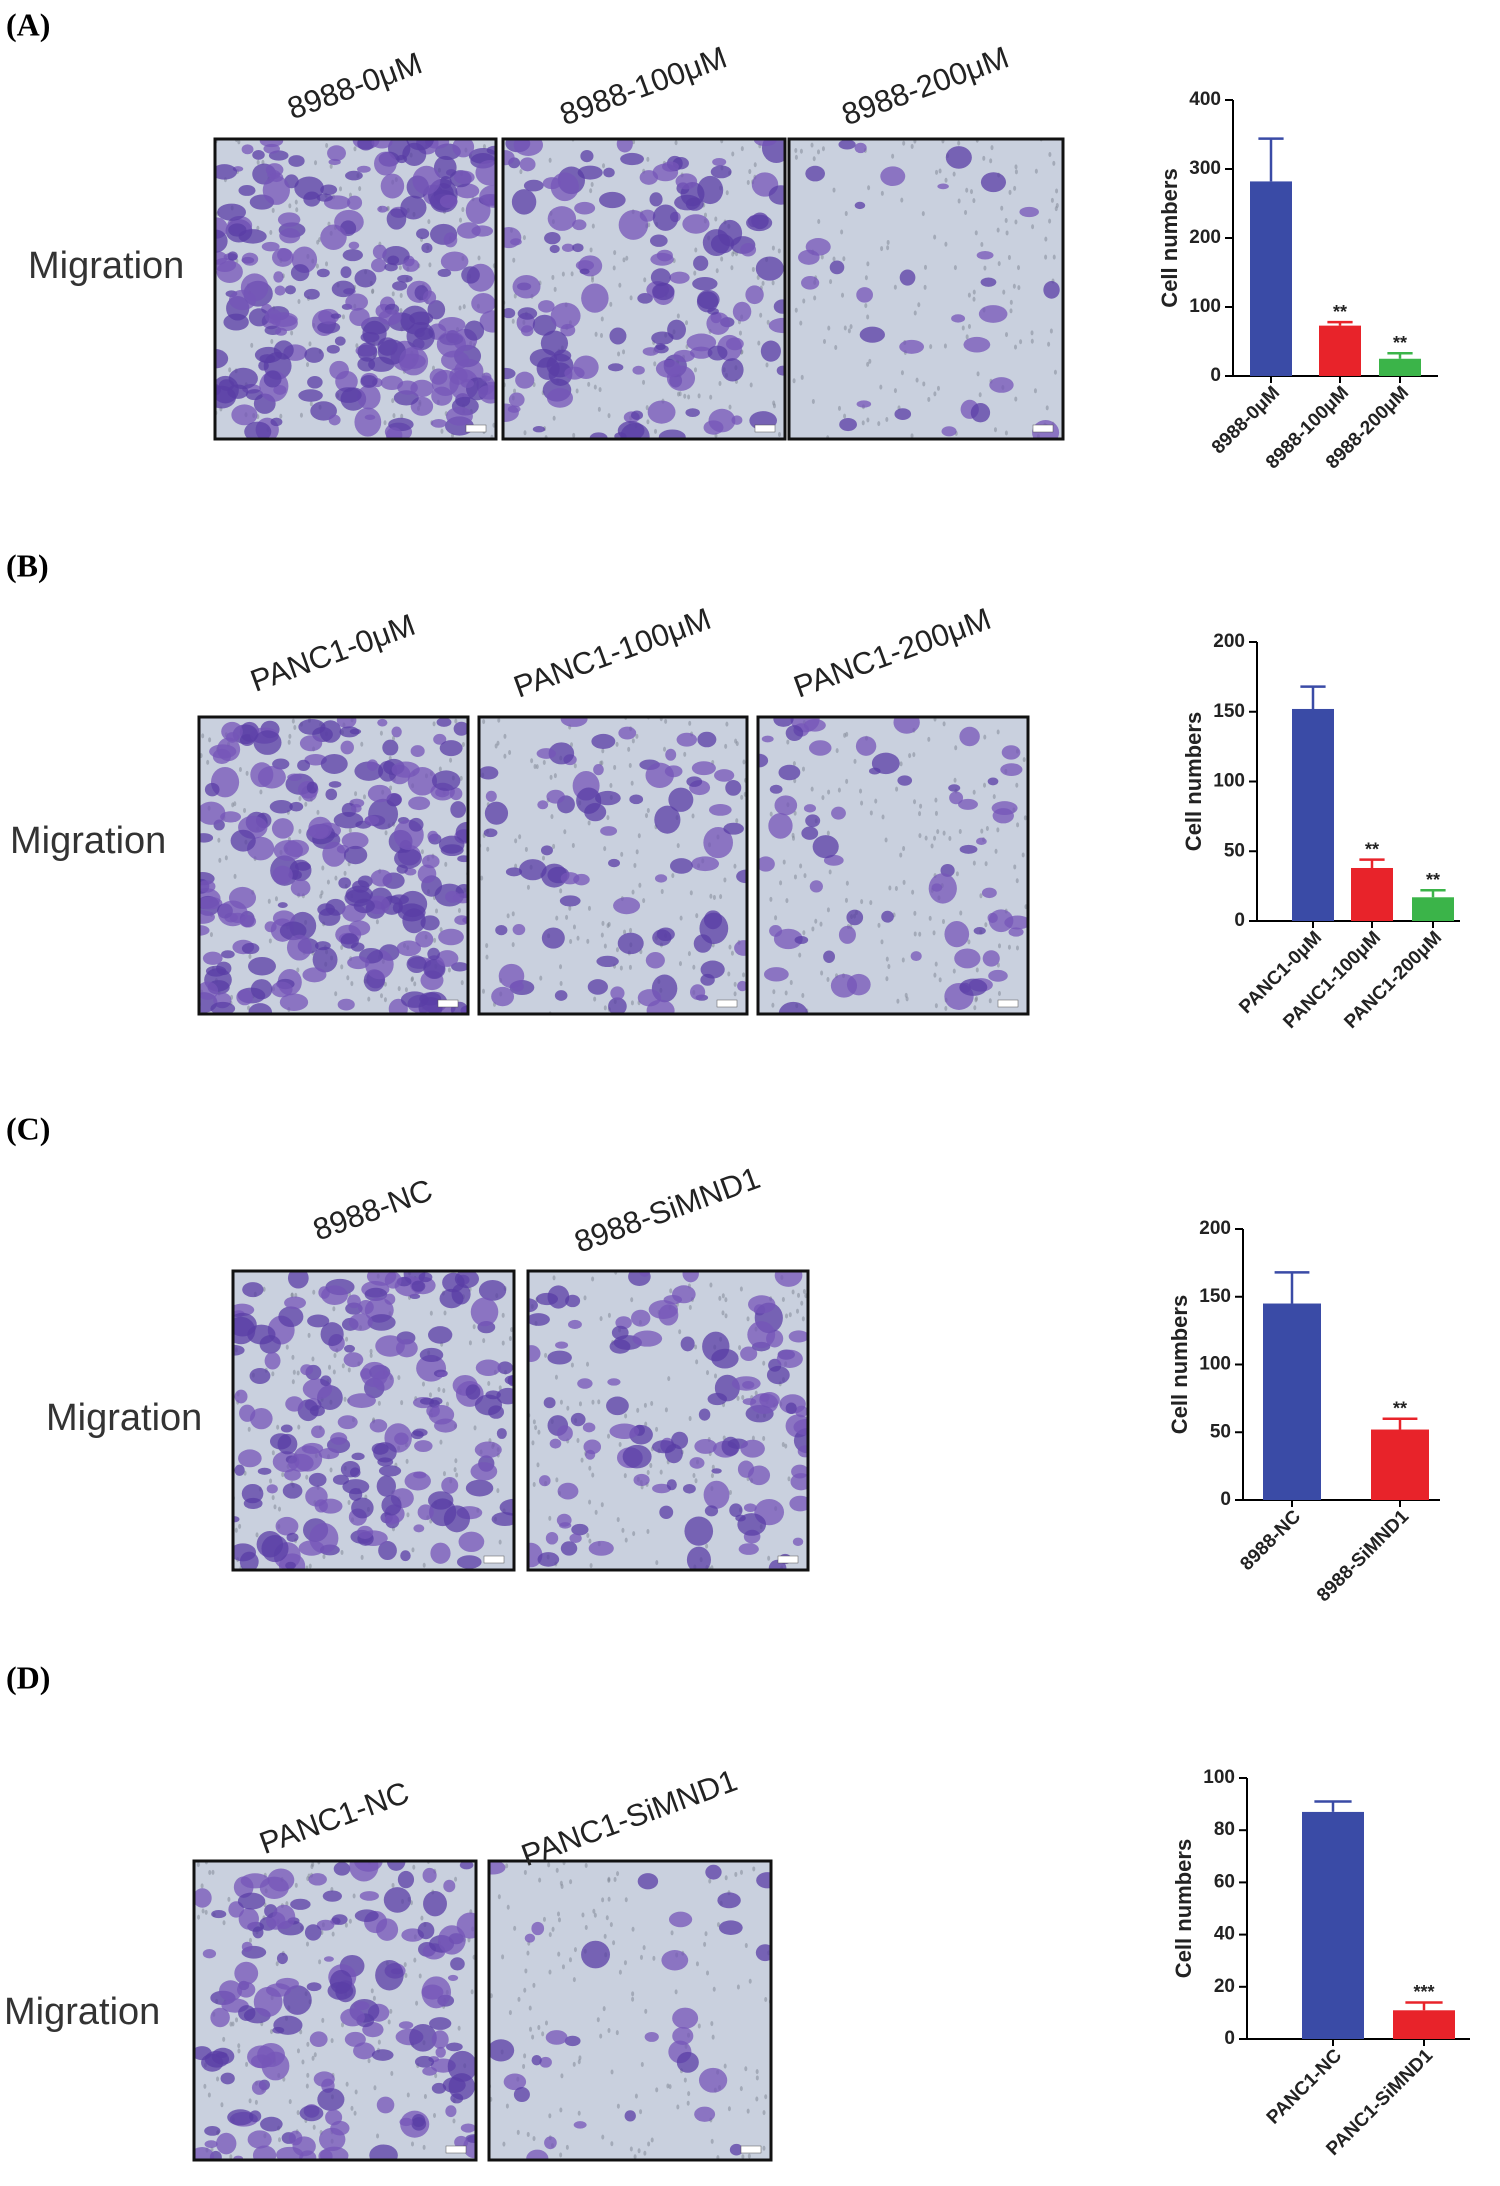 The width and height of the screenshot is (1500, 2186). What do you see at coordinates (1239, 920) in the screenshot?
I see `y-tick-label: 0` at bounding box center [1239, 920].